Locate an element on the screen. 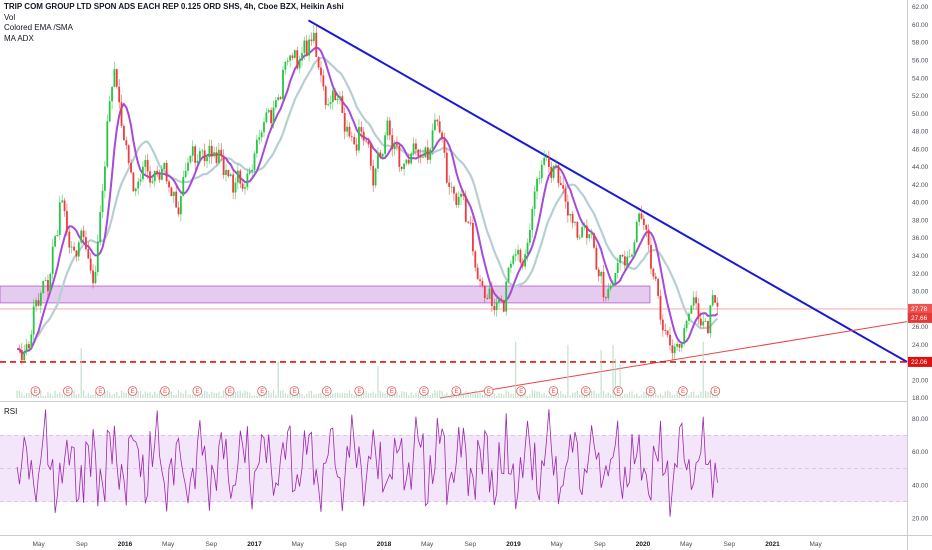 The width and height of the screenshot is (932, 550). indicator-vol: Vol is located at coordinates (10, 17).